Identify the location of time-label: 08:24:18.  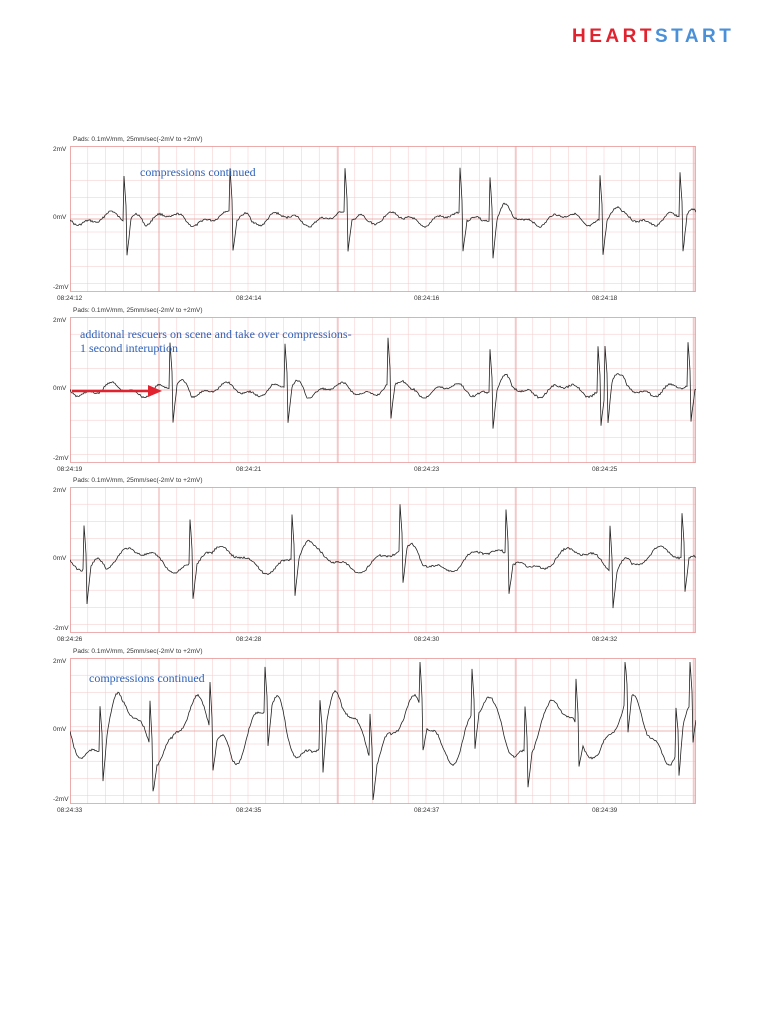
(605, 298).